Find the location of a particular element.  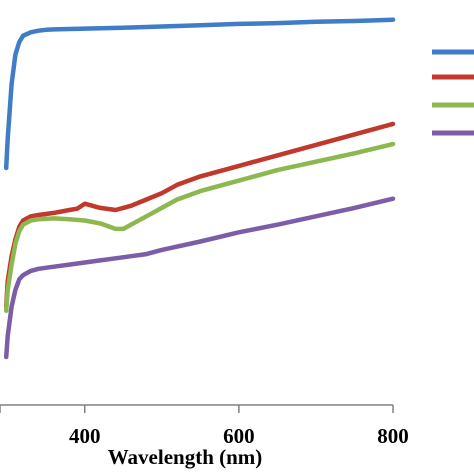

legend is located at coordinates (453, 92).